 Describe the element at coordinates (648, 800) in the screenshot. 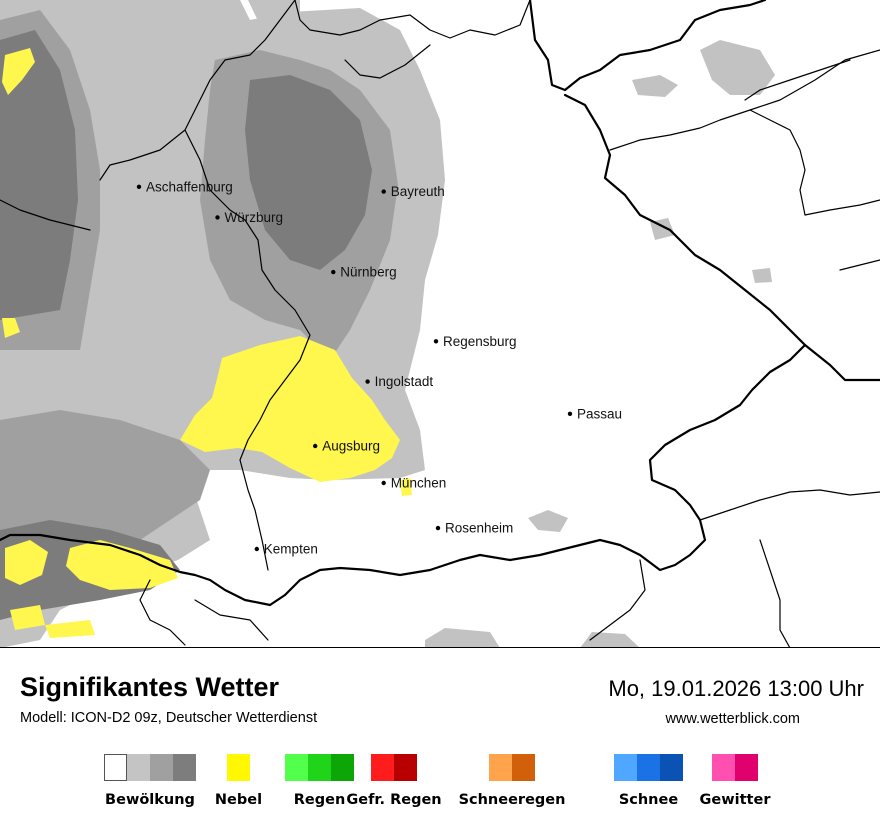

I see `legend-label: Schnee` at that location.